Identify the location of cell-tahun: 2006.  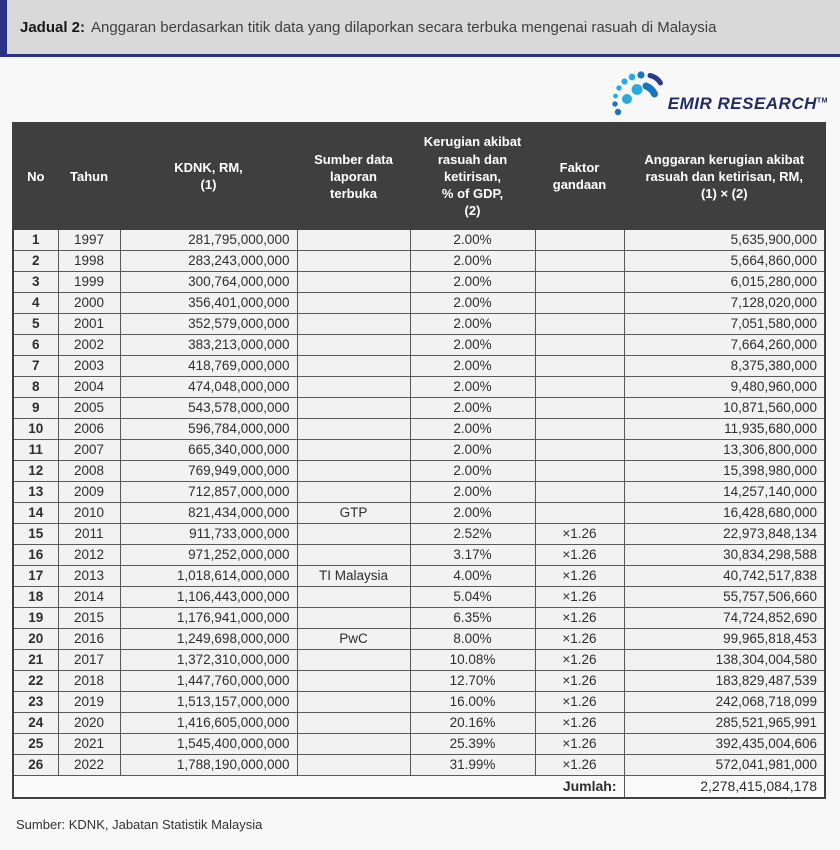
(89, 428).